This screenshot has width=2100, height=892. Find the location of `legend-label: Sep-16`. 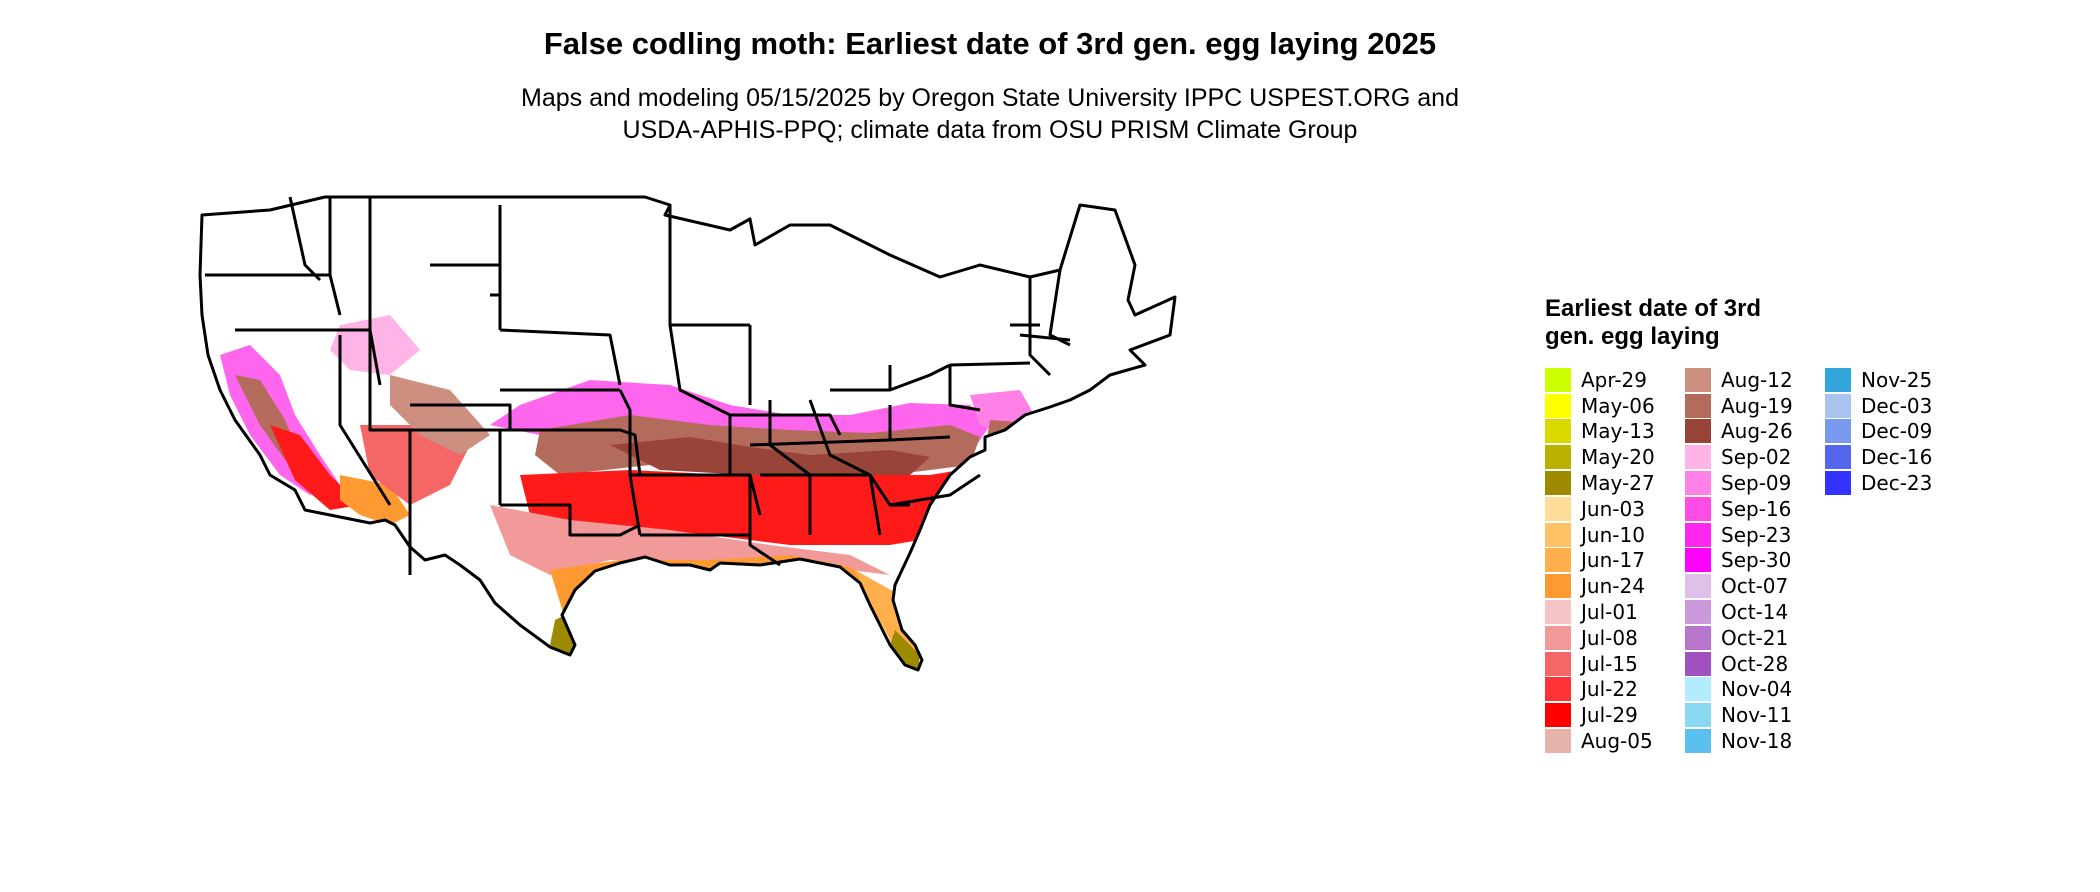

legend-label: Sep-16 is located at coordinates (1756, 508).